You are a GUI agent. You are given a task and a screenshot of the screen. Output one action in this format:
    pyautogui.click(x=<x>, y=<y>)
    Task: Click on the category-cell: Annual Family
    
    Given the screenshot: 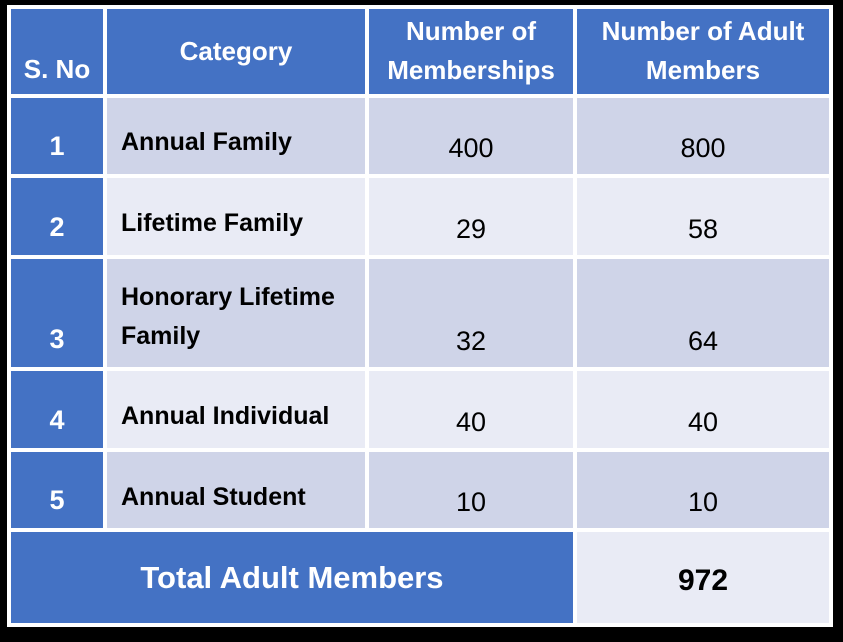 What is the action you would take?
    pyautogui.click(x=236, y=136)
    